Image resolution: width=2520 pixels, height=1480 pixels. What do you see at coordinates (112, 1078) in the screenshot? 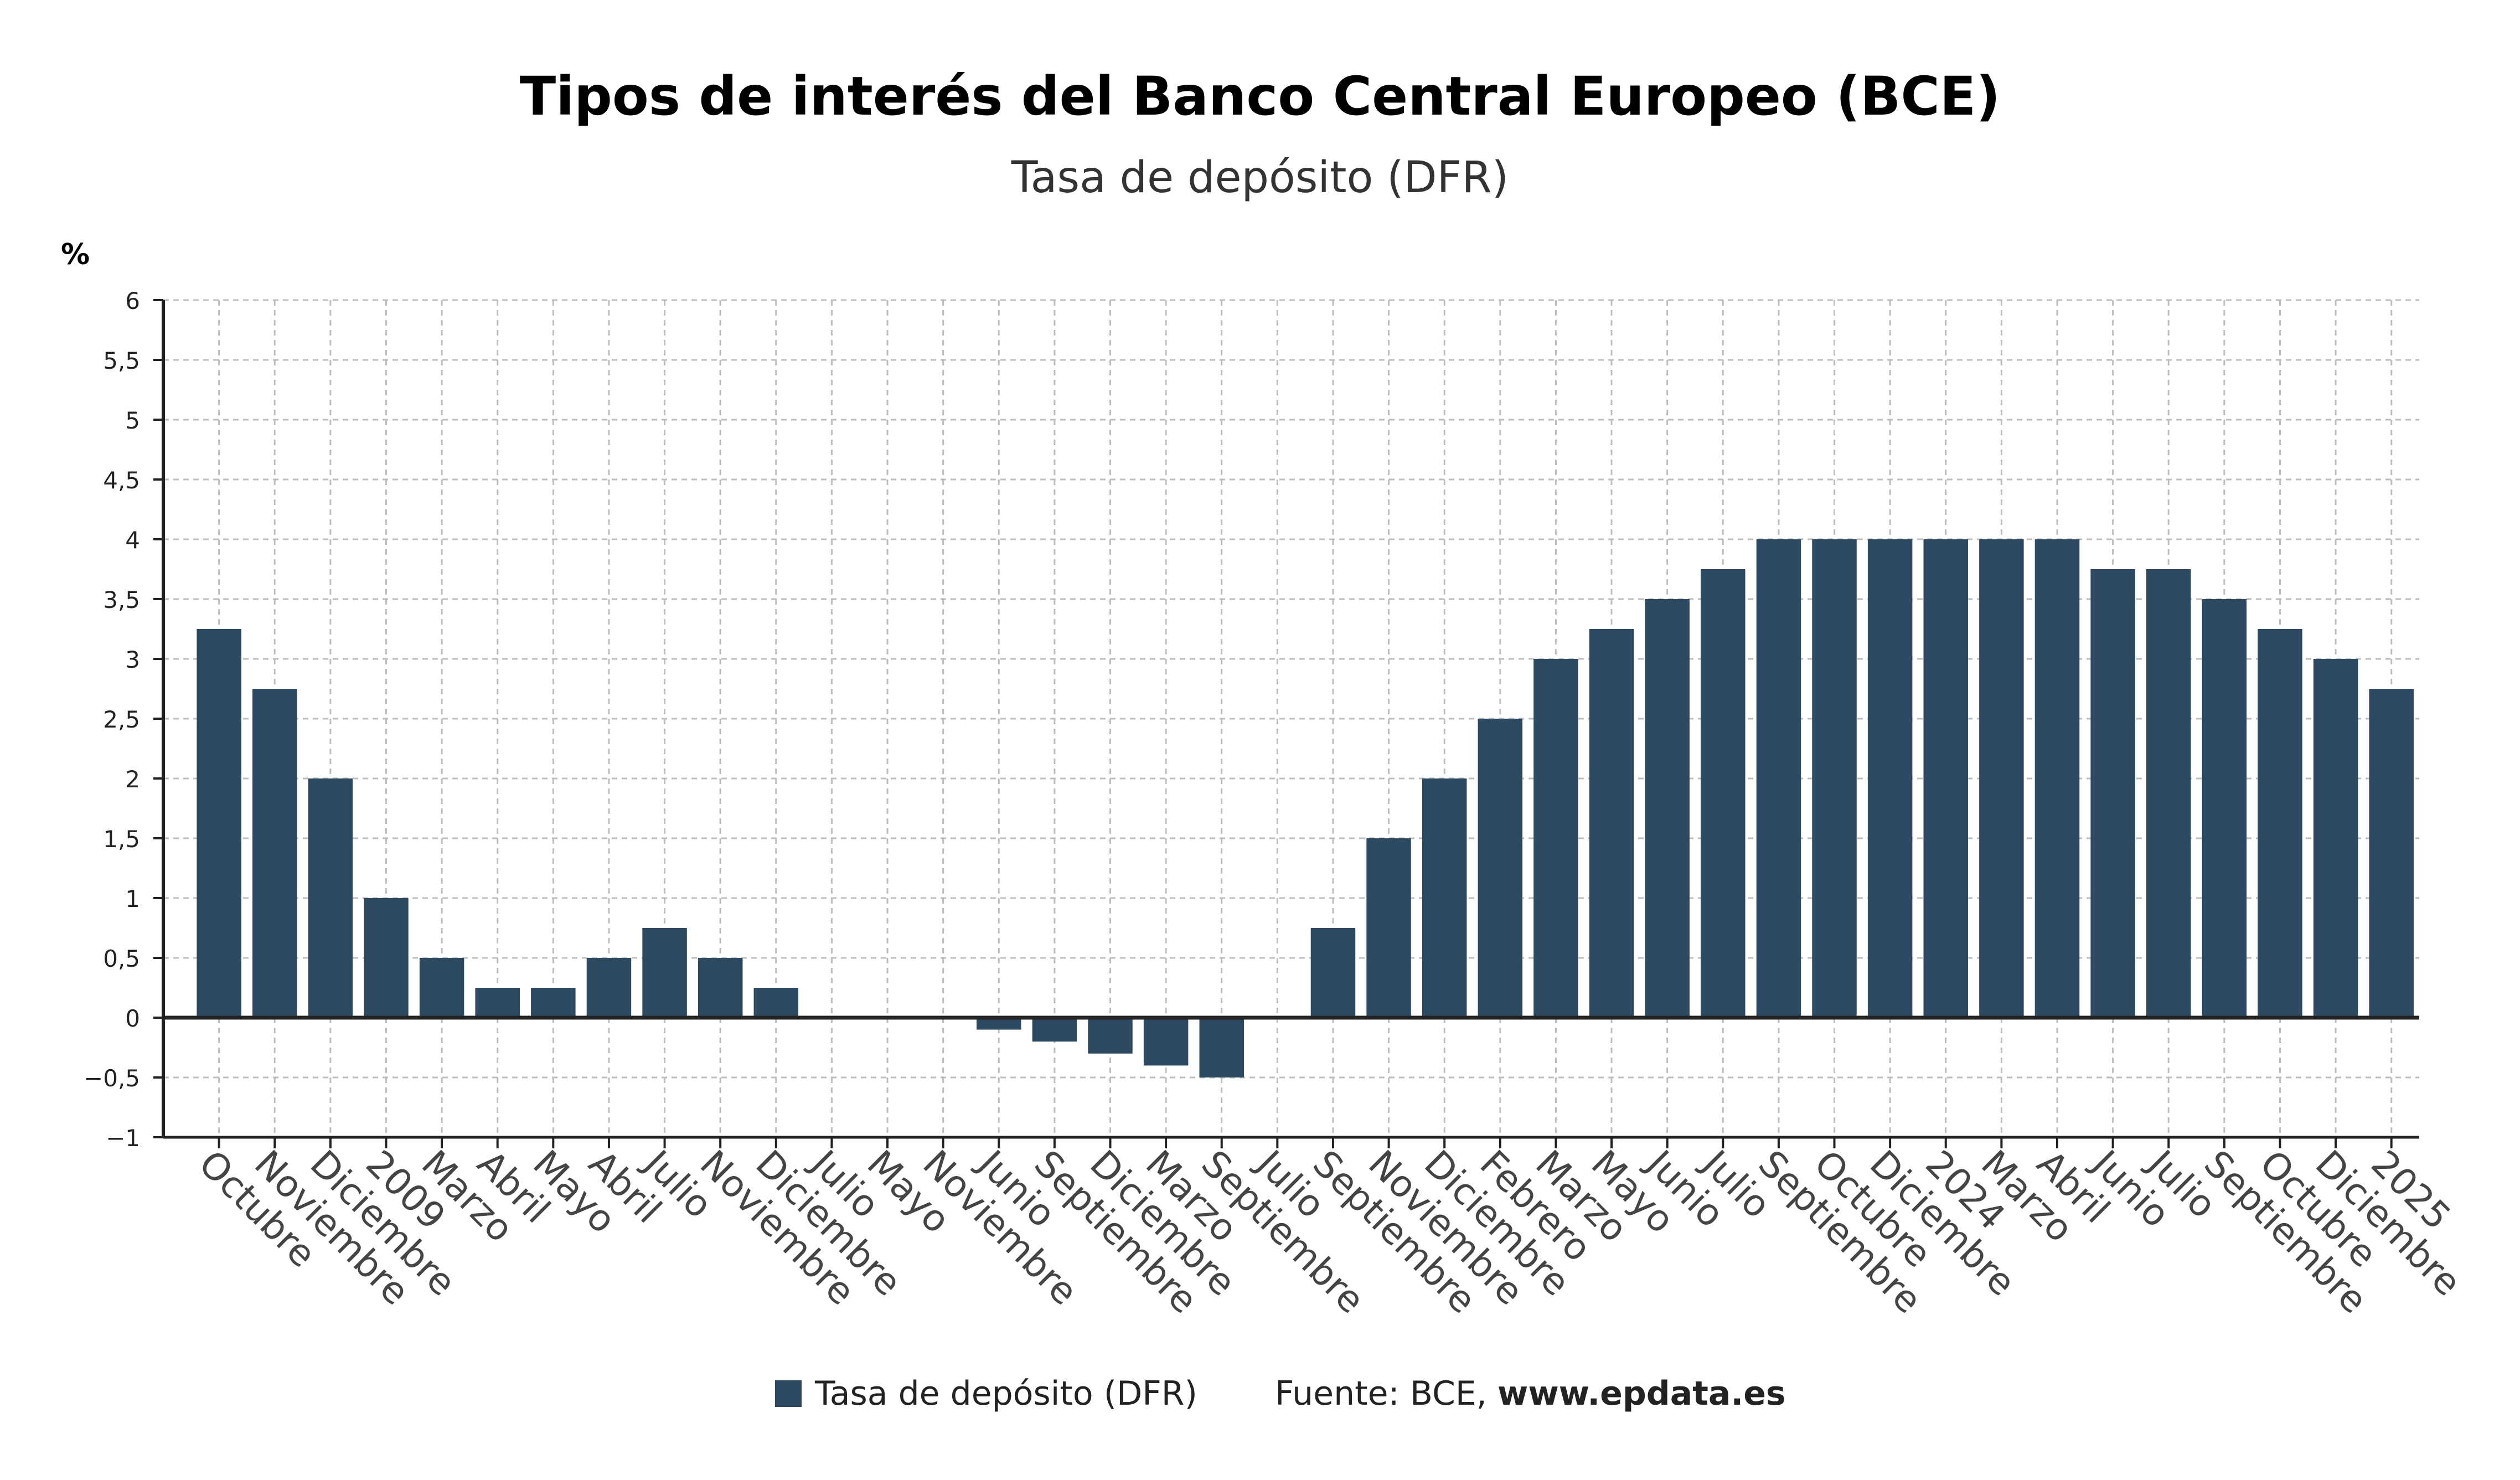
I see `y-tick-label: −0,5` at bounding box center [112, 1078].